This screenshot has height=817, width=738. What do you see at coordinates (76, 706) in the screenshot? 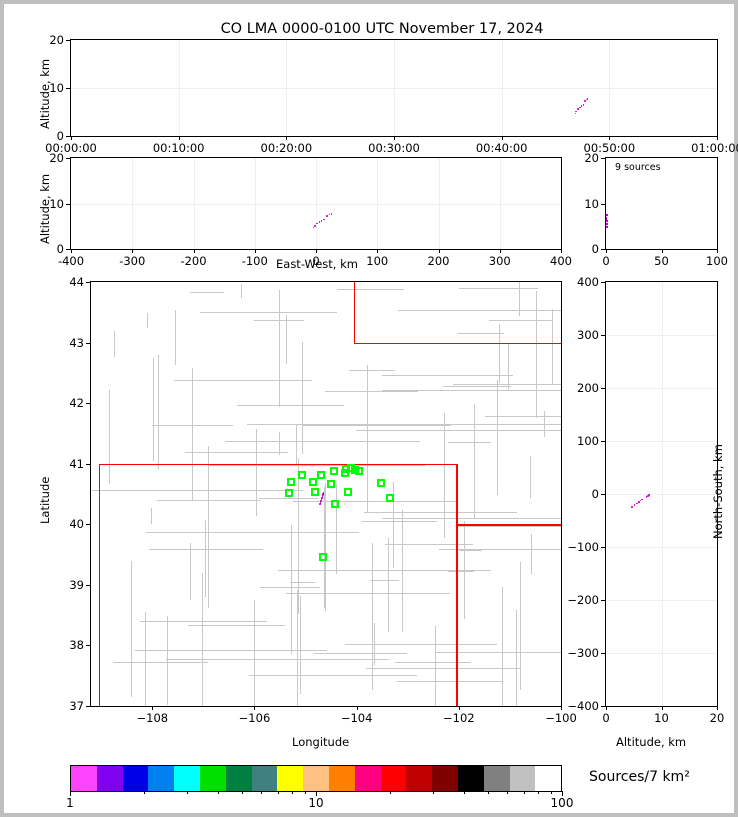
I see `axis-tick-label: 37` at bounding box center [76, 706].